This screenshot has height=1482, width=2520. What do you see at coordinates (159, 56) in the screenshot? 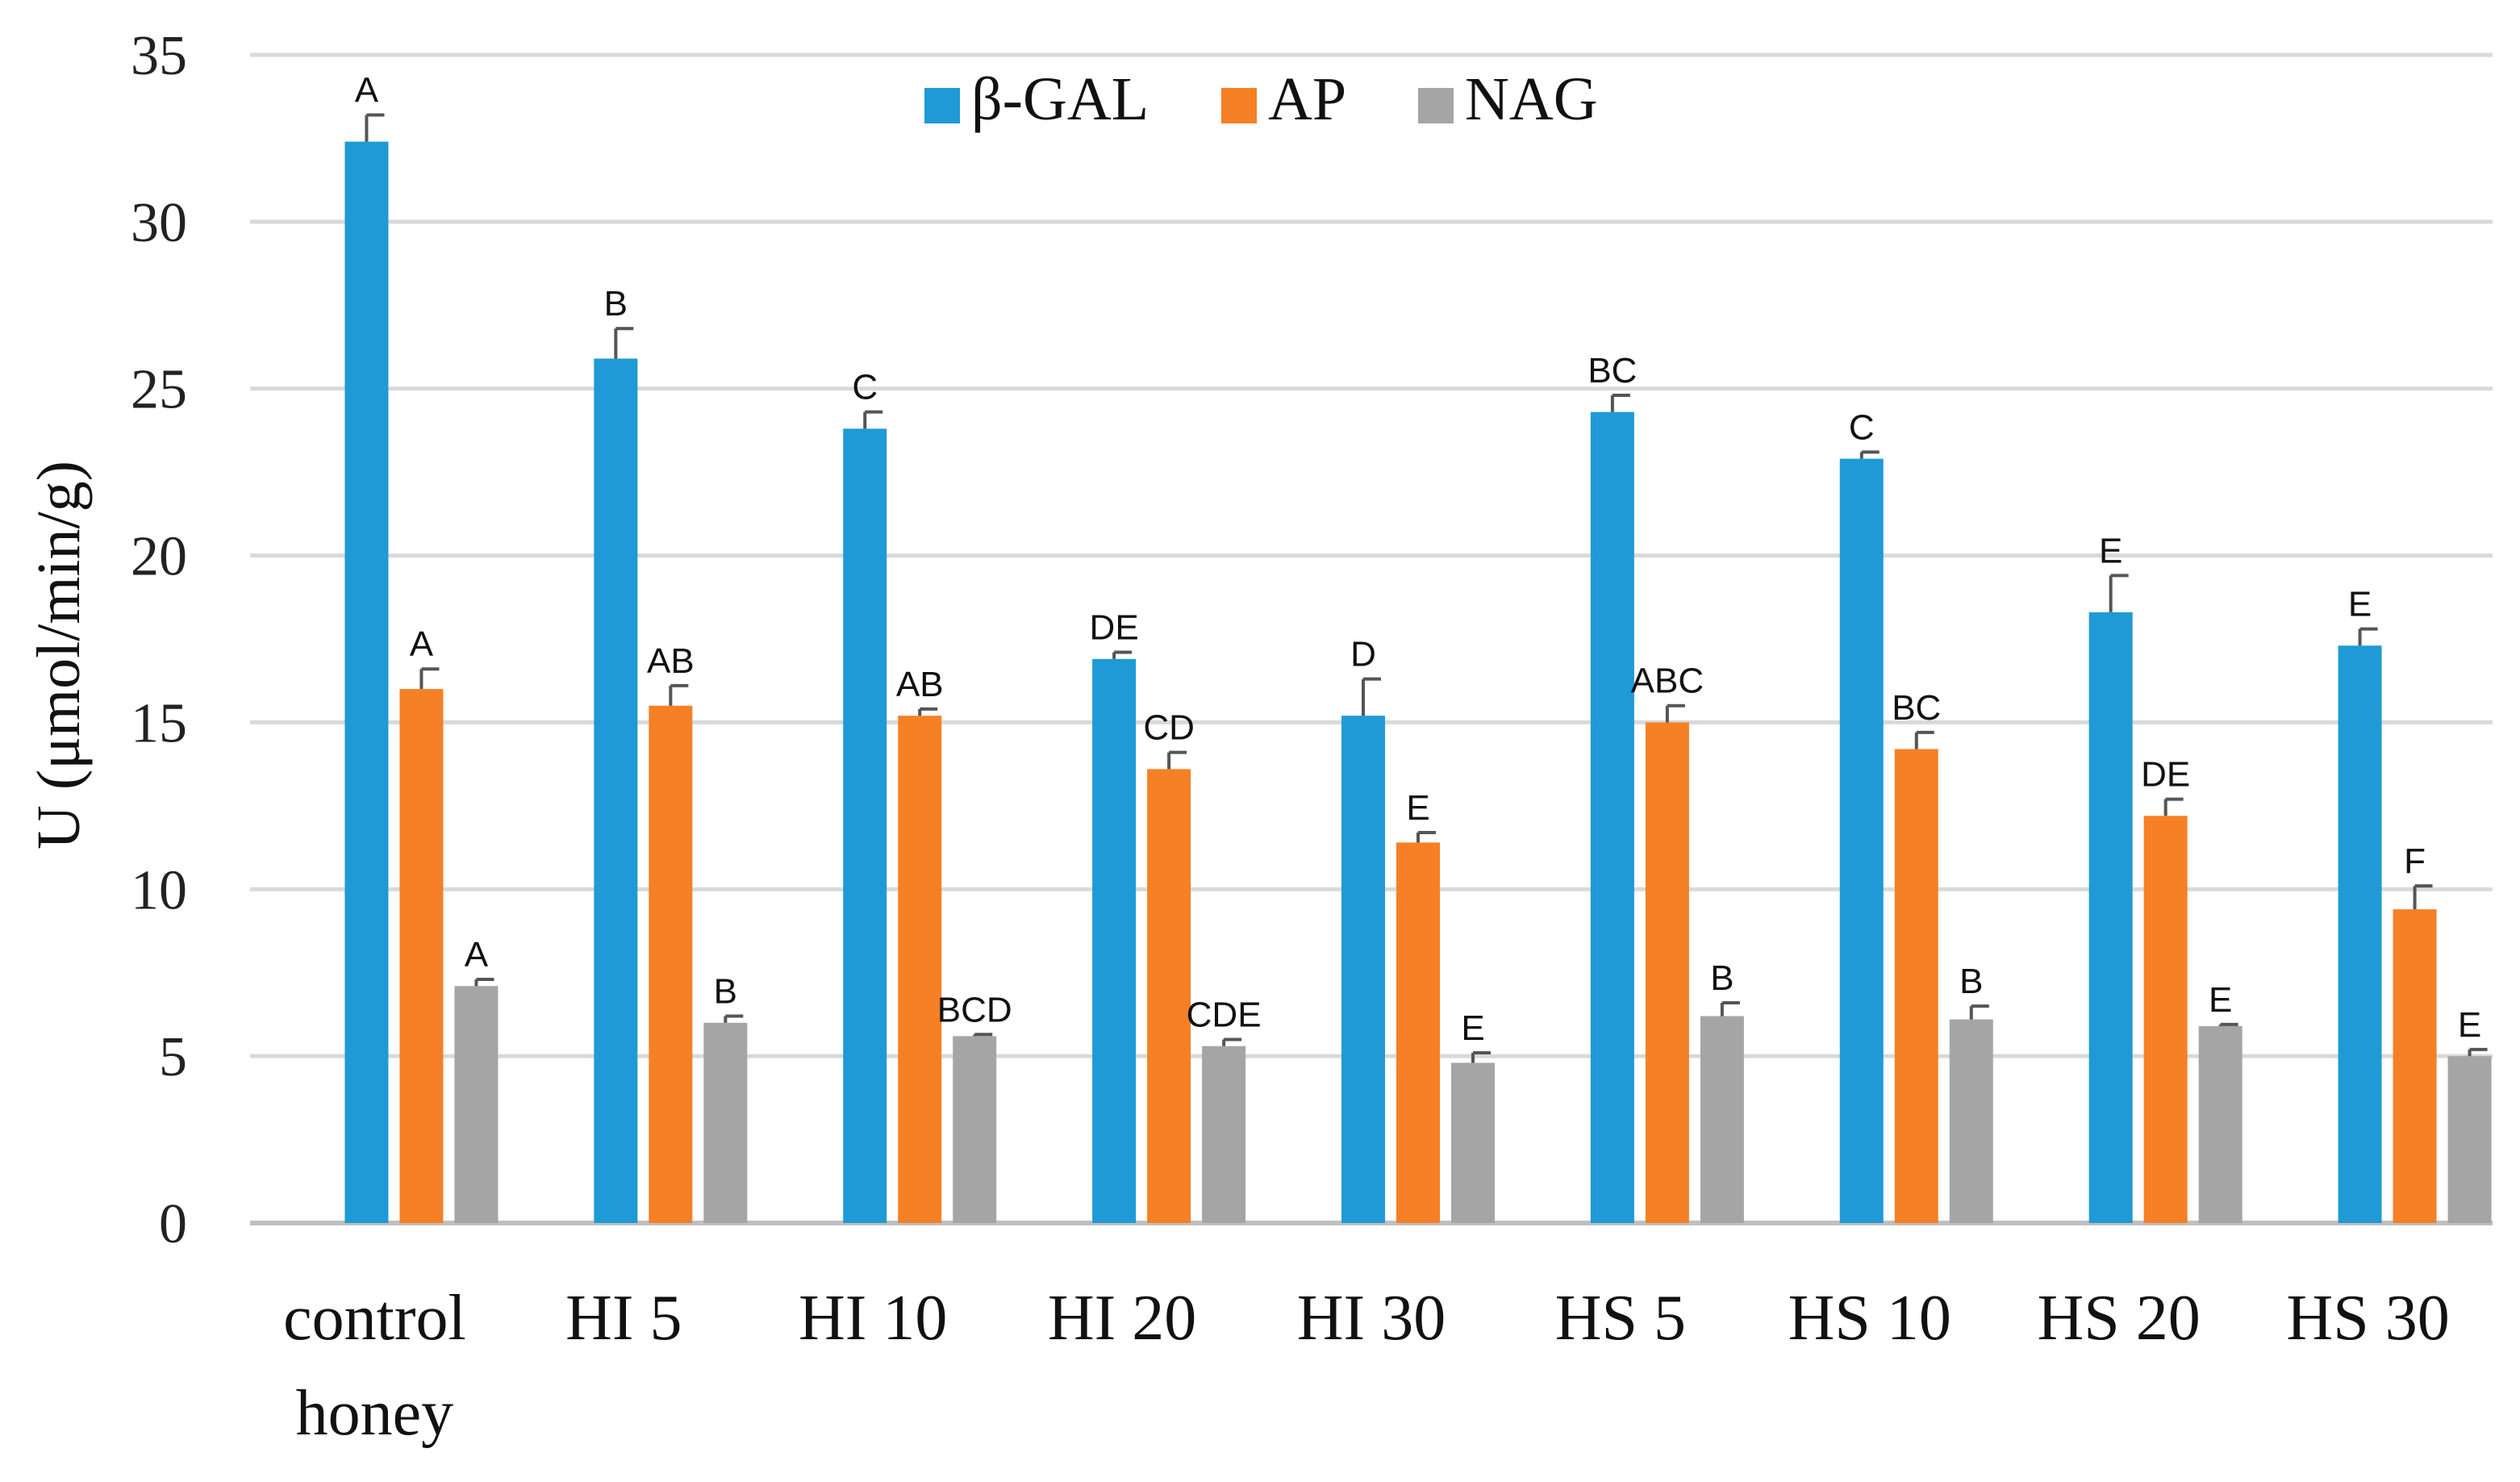
I see `y-tick-label: 35` at bounding box center [159, 56].